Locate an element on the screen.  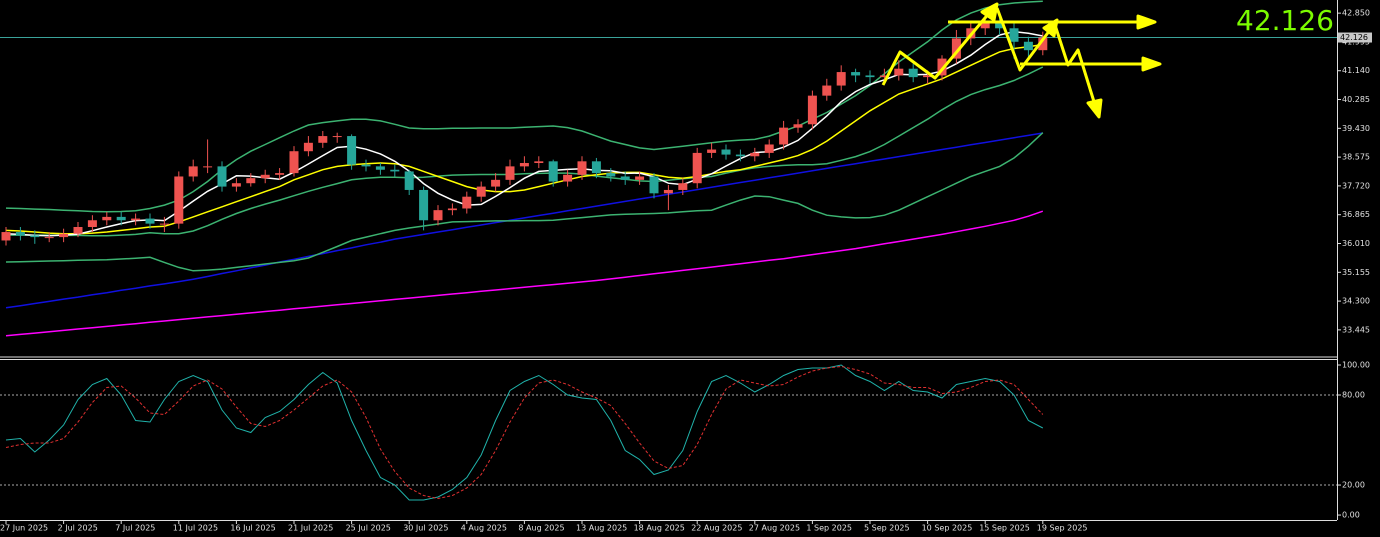
x-tick-label: 4 Aug 2025 is located at coordinates (484, 528).